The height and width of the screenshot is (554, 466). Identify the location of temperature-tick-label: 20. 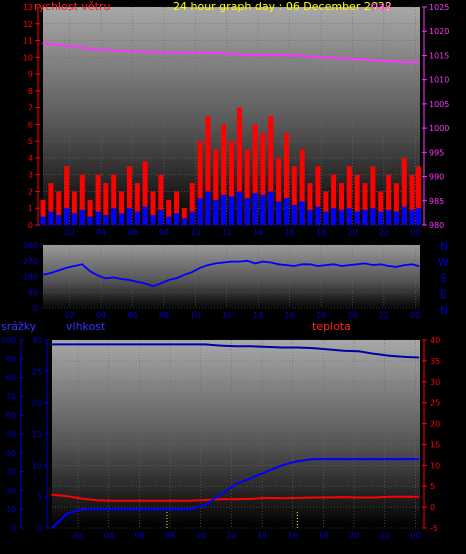
(435, 424).